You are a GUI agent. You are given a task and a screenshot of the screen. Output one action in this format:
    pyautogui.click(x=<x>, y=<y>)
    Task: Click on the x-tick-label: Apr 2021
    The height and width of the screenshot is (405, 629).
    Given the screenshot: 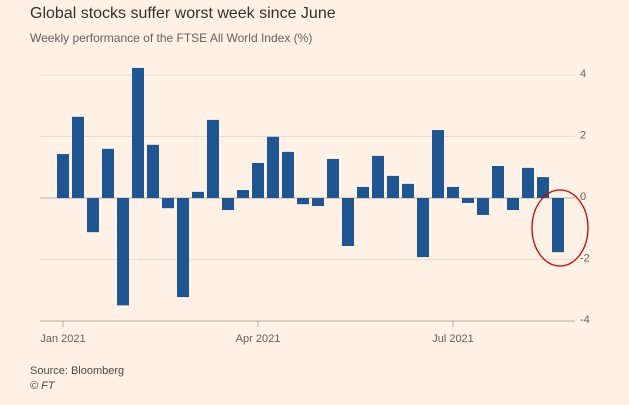 What is the action you would take?
    pyautogui.click(x=258, y=339)
    